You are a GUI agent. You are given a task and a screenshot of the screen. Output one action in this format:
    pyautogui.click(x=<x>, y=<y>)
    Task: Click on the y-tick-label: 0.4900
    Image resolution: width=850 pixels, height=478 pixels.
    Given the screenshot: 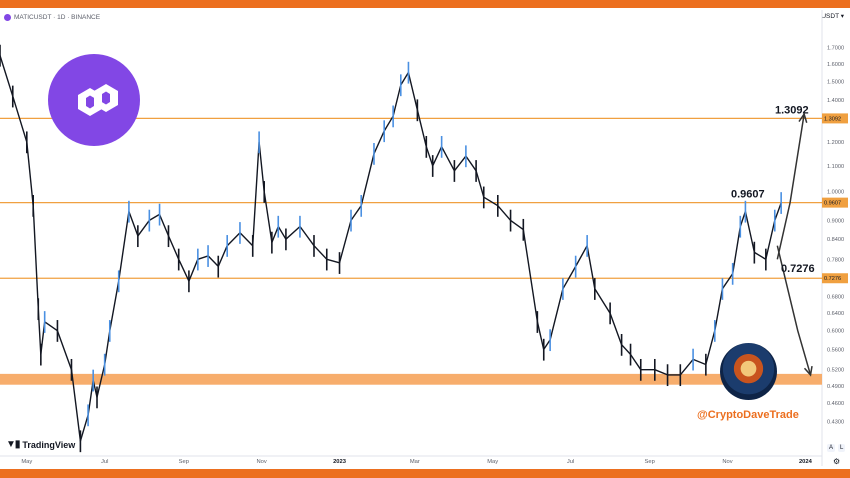 What is the action you would take?
    pyautogui.click(x=835, y=387)
    